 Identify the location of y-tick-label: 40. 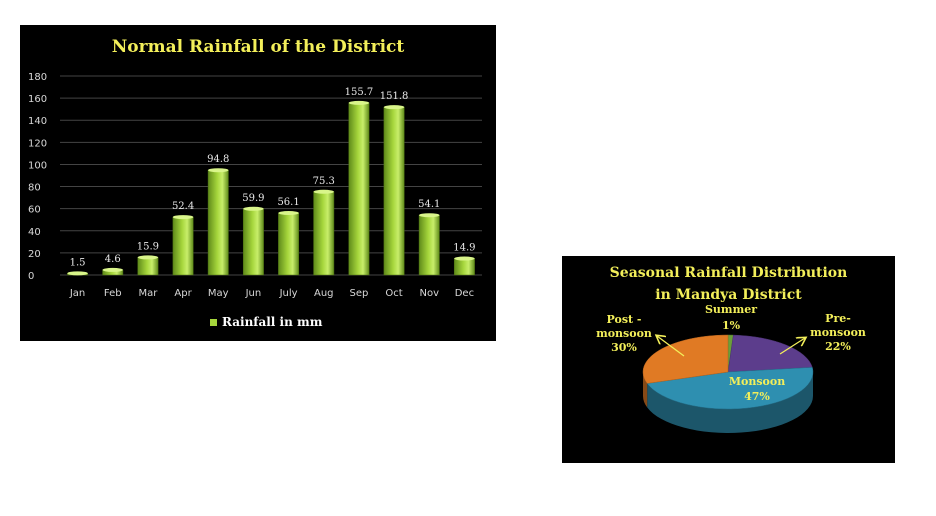
(34, 232).